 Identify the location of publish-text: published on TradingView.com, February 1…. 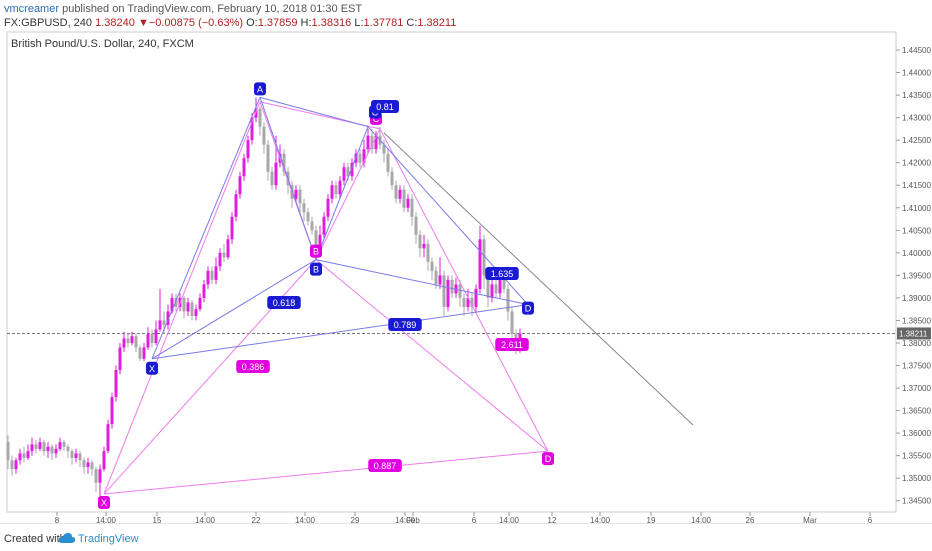
(212, 9).